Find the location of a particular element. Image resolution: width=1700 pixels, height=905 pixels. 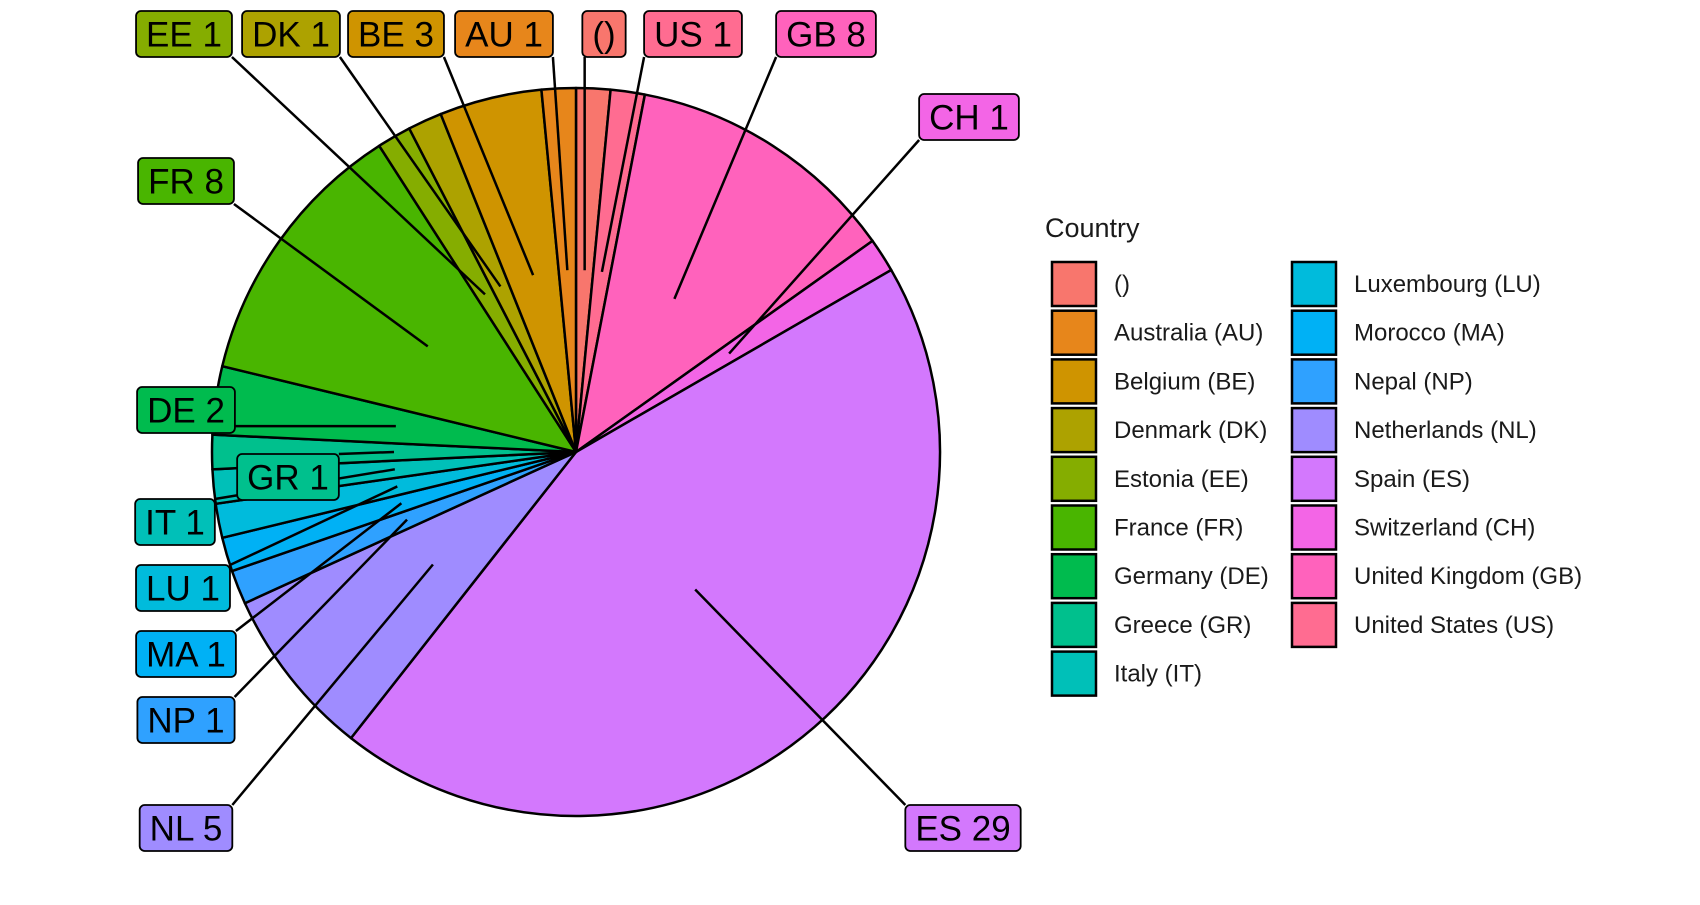

legend-item-ee: Estonia (EE) is located at coordinates (1149, 479).